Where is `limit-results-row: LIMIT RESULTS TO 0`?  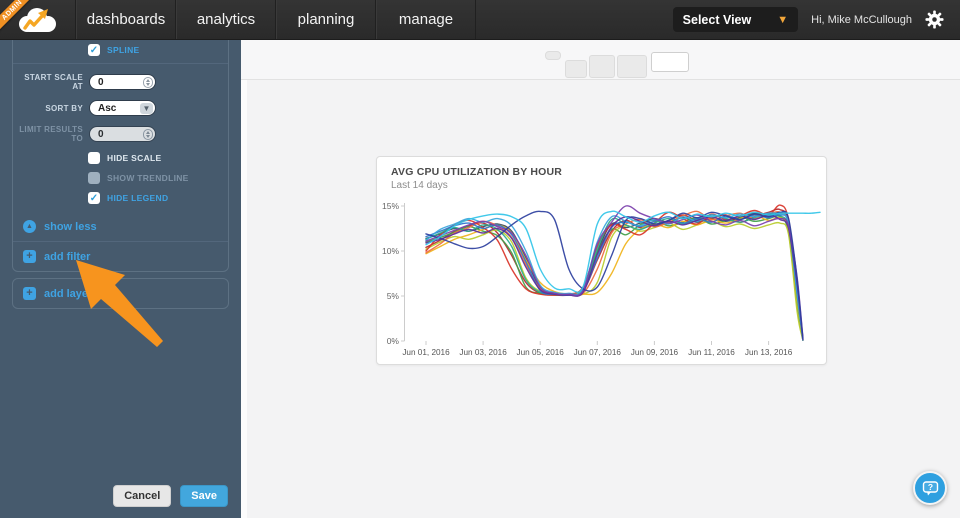
limit-results-row: LIMIT RESULTS TO 0 is located at coordinates (120, 134).